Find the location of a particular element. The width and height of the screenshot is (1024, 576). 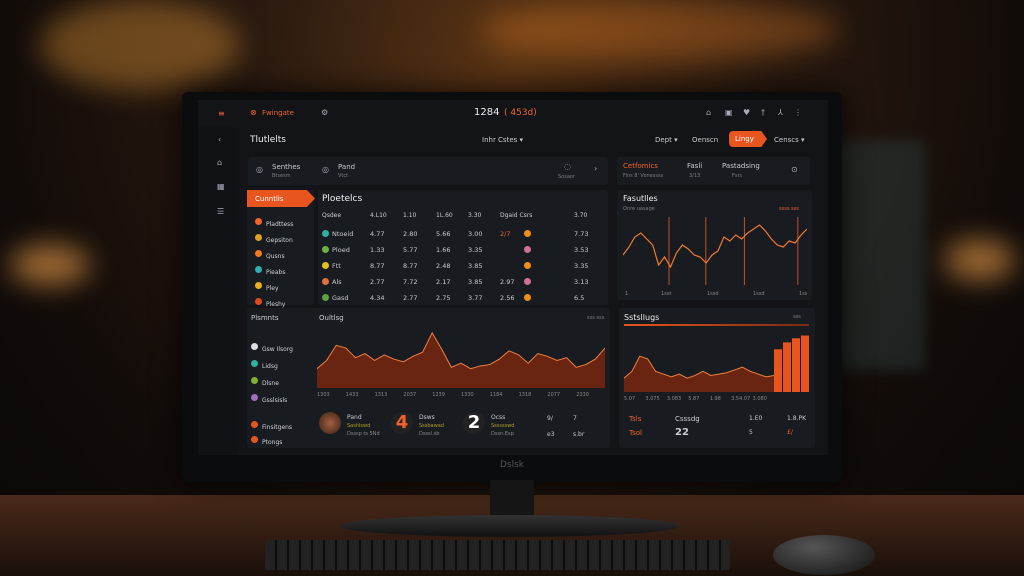

summary-card: ◎ Senthes Btsesm ◎ Pand Vtct ◌ Sosaor › is located at coordinates (428, 171).